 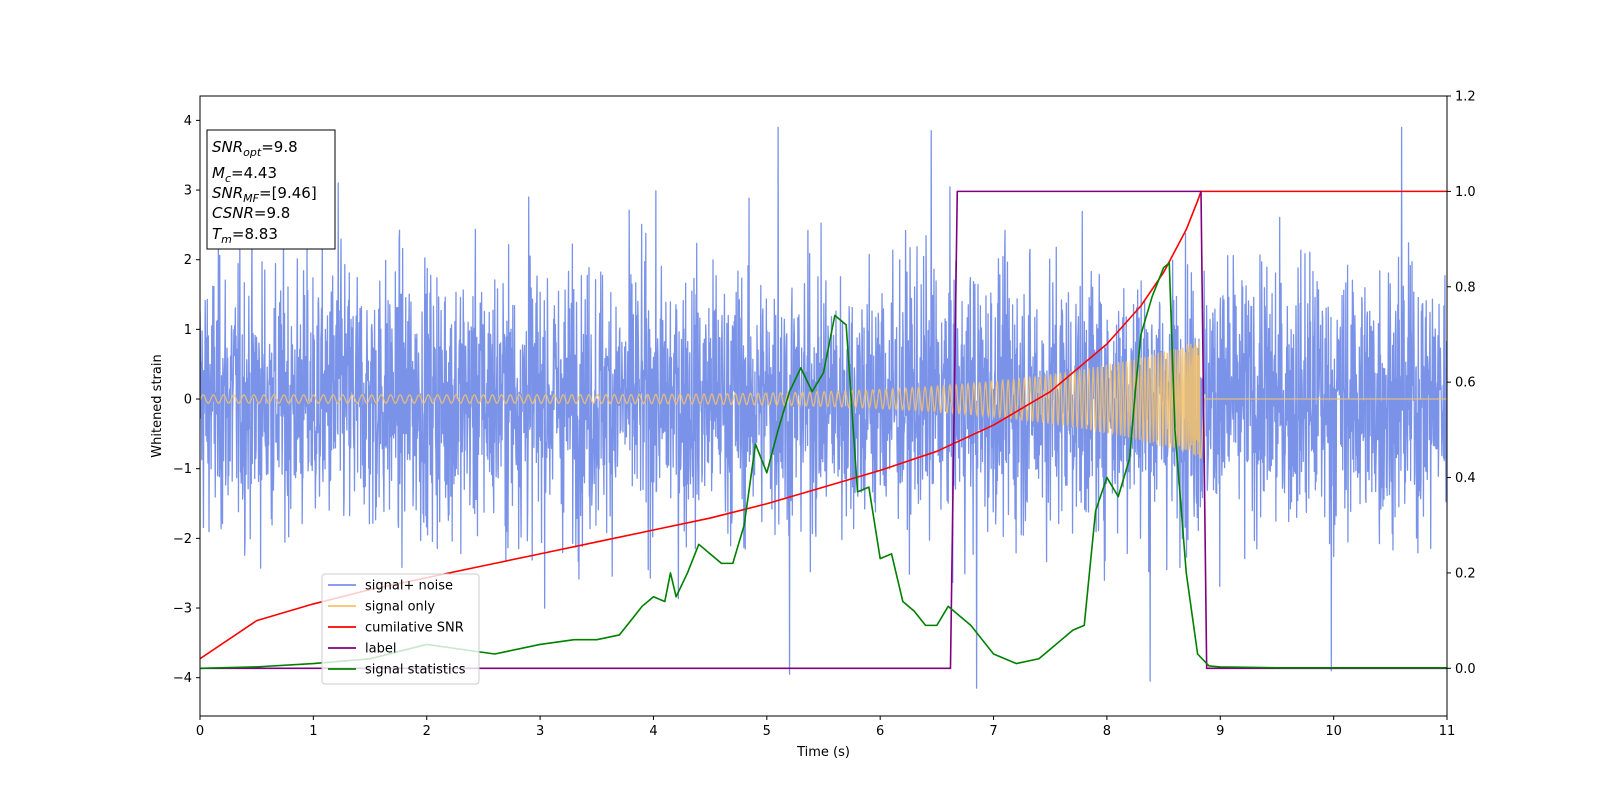 I want to click on x-tick-label: 6, so click(x=880, y=731).